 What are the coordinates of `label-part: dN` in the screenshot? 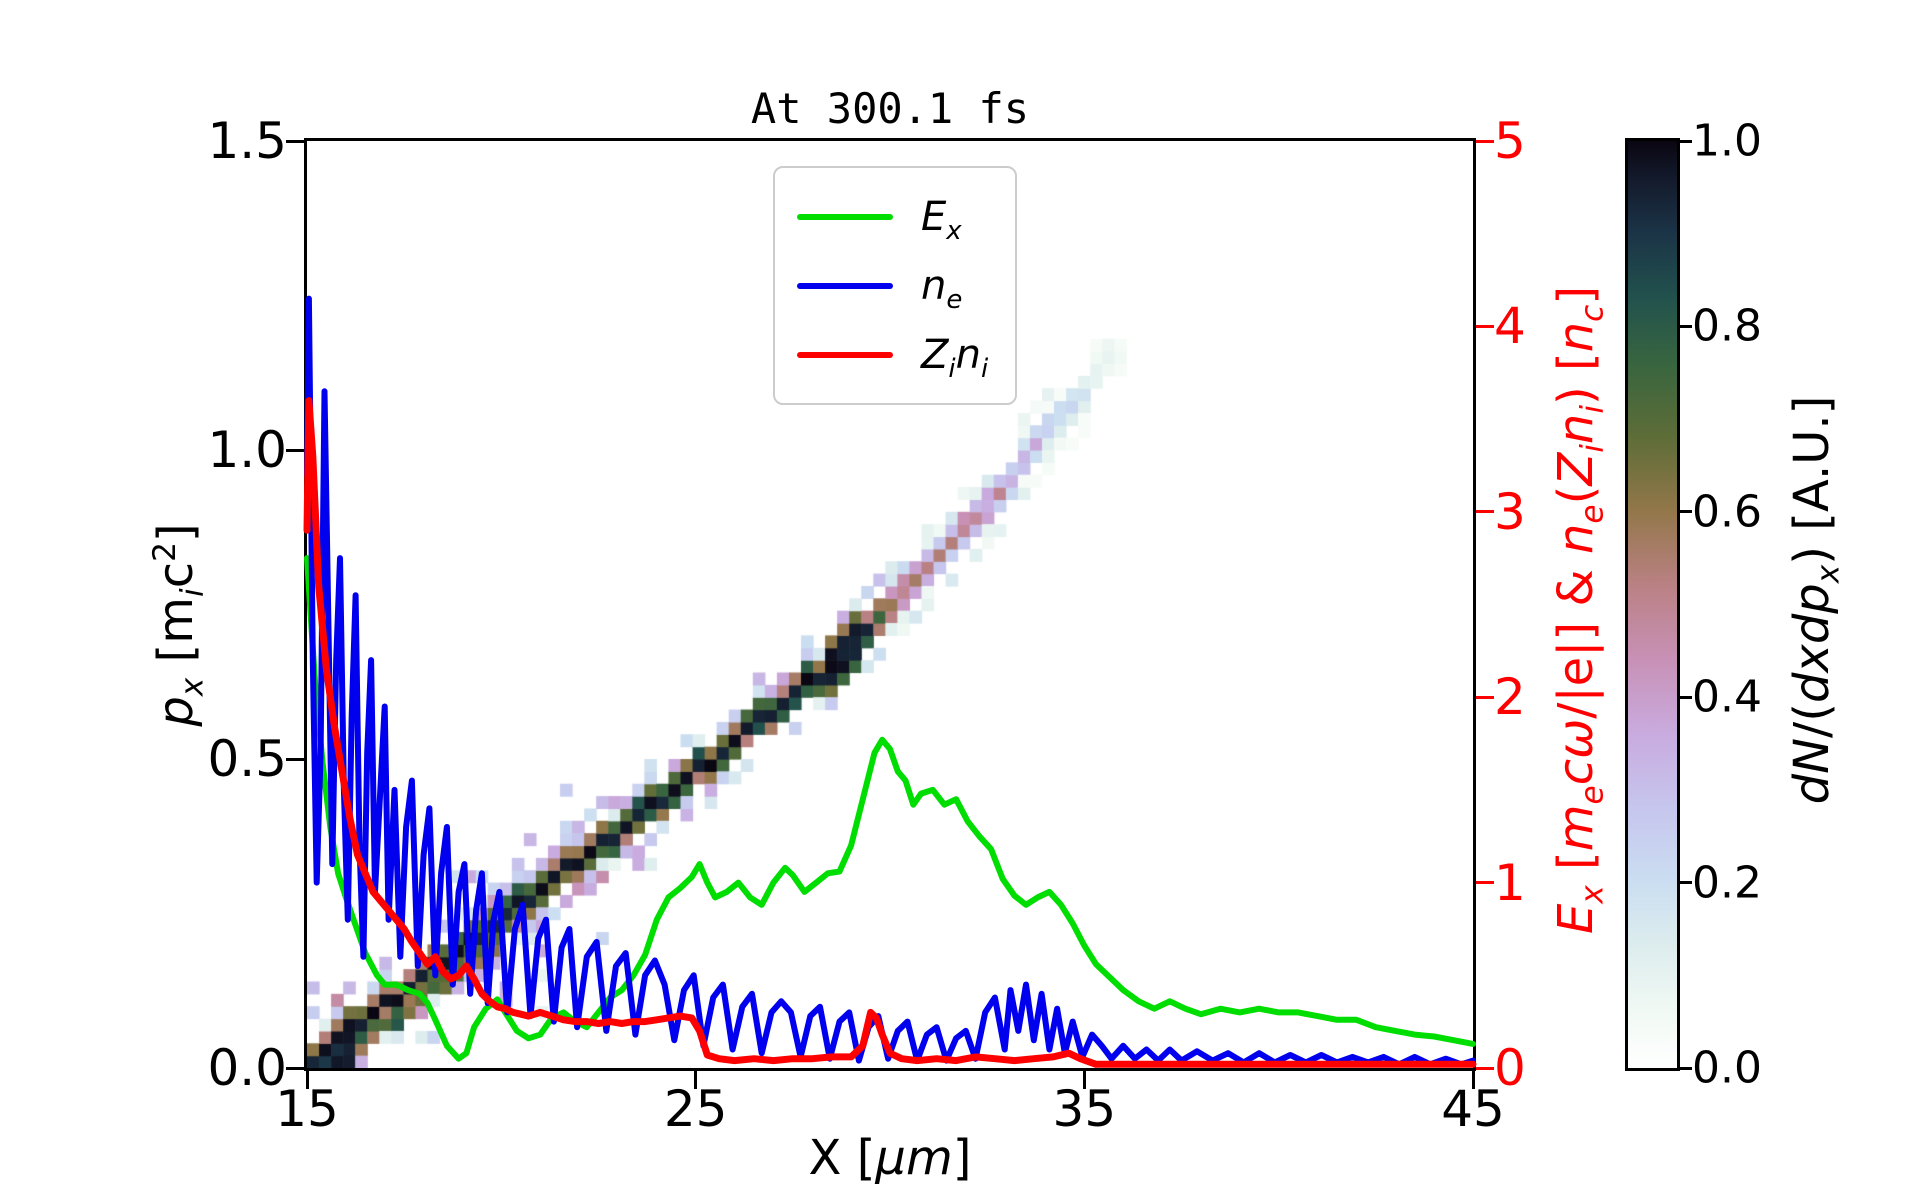 It's located at (1812, 771).